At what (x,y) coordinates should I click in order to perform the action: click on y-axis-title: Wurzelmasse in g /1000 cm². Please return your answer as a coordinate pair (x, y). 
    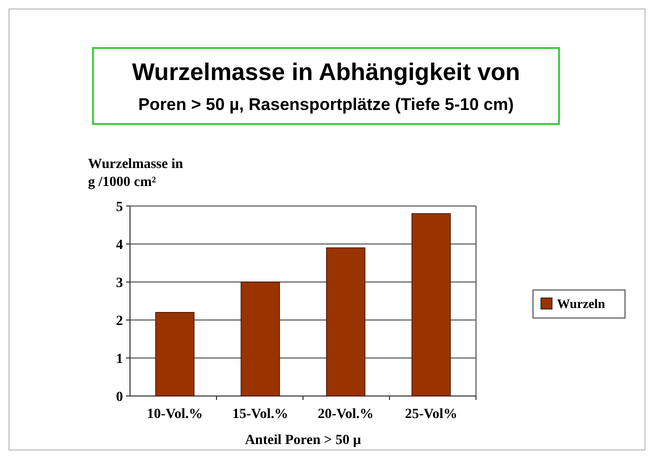
    Looking at the image, I should click on (136, 173).